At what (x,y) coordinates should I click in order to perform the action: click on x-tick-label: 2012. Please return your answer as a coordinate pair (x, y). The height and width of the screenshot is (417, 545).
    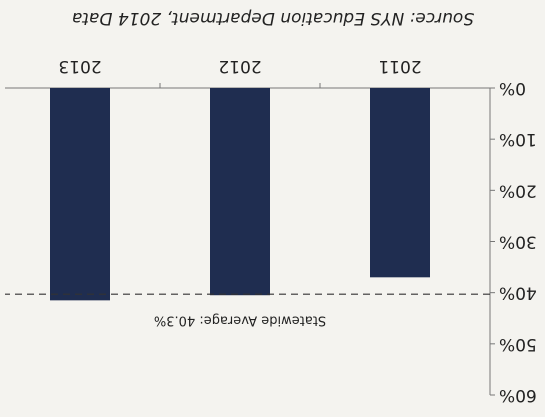
    Looking at the image, I should click on (239, 66).